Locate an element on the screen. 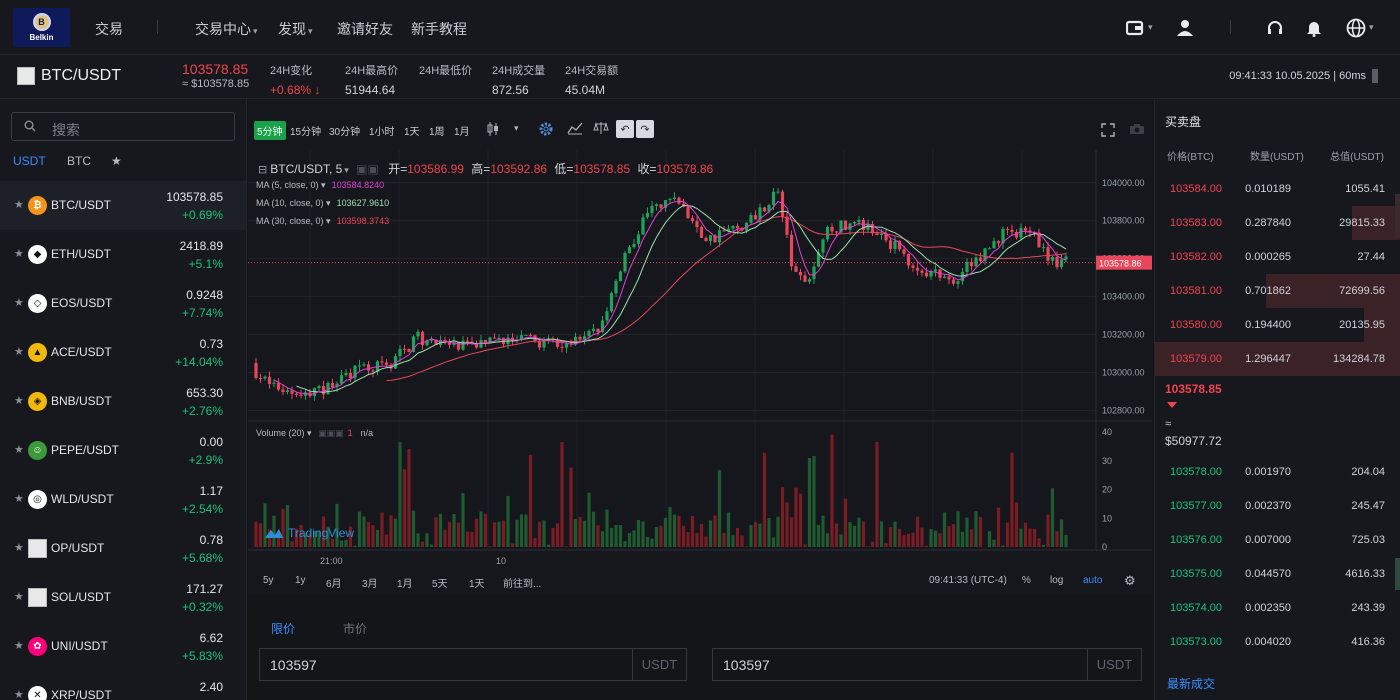 This screenshot has width=1400, height=700. auto-toggle: auto is located at coordinates (1093, 580).